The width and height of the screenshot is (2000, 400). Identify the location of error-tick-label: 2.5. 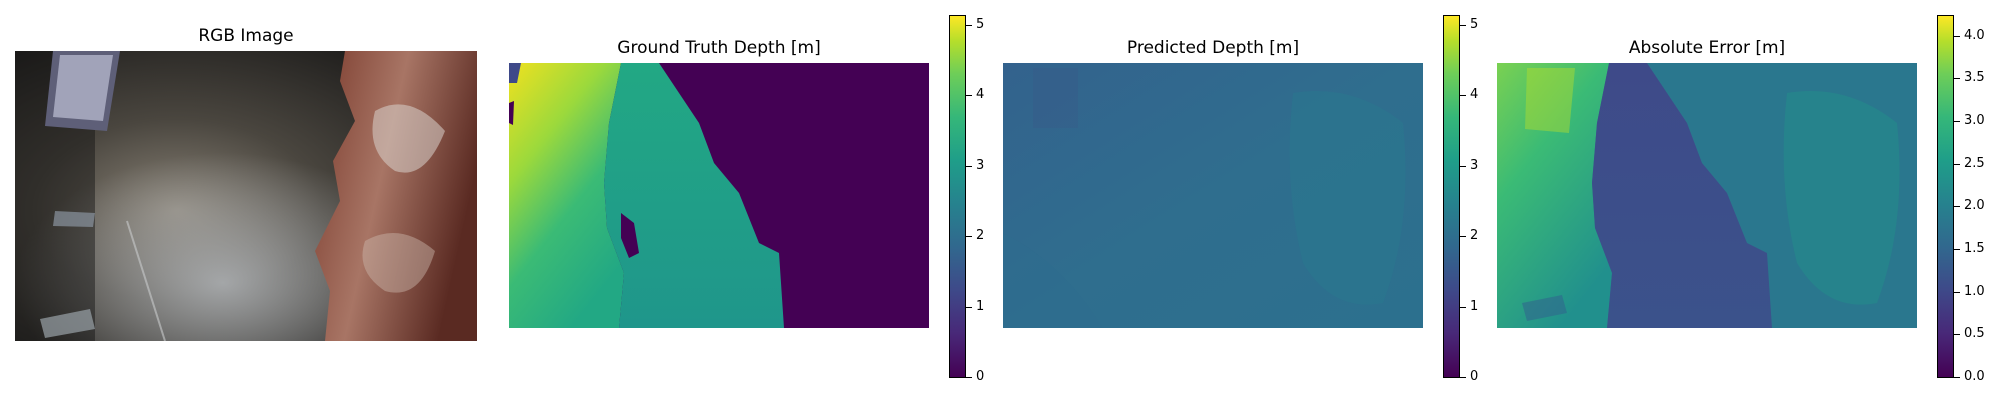
(1974, 163).